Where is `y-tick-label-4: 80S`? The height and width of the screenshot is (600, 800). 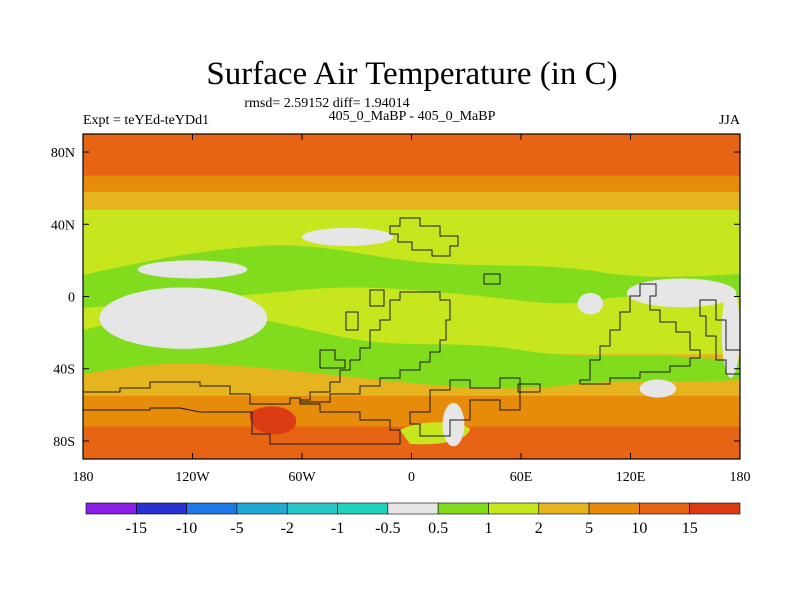
y-tick-label-4: 80S is located at coordinates (64, 442).